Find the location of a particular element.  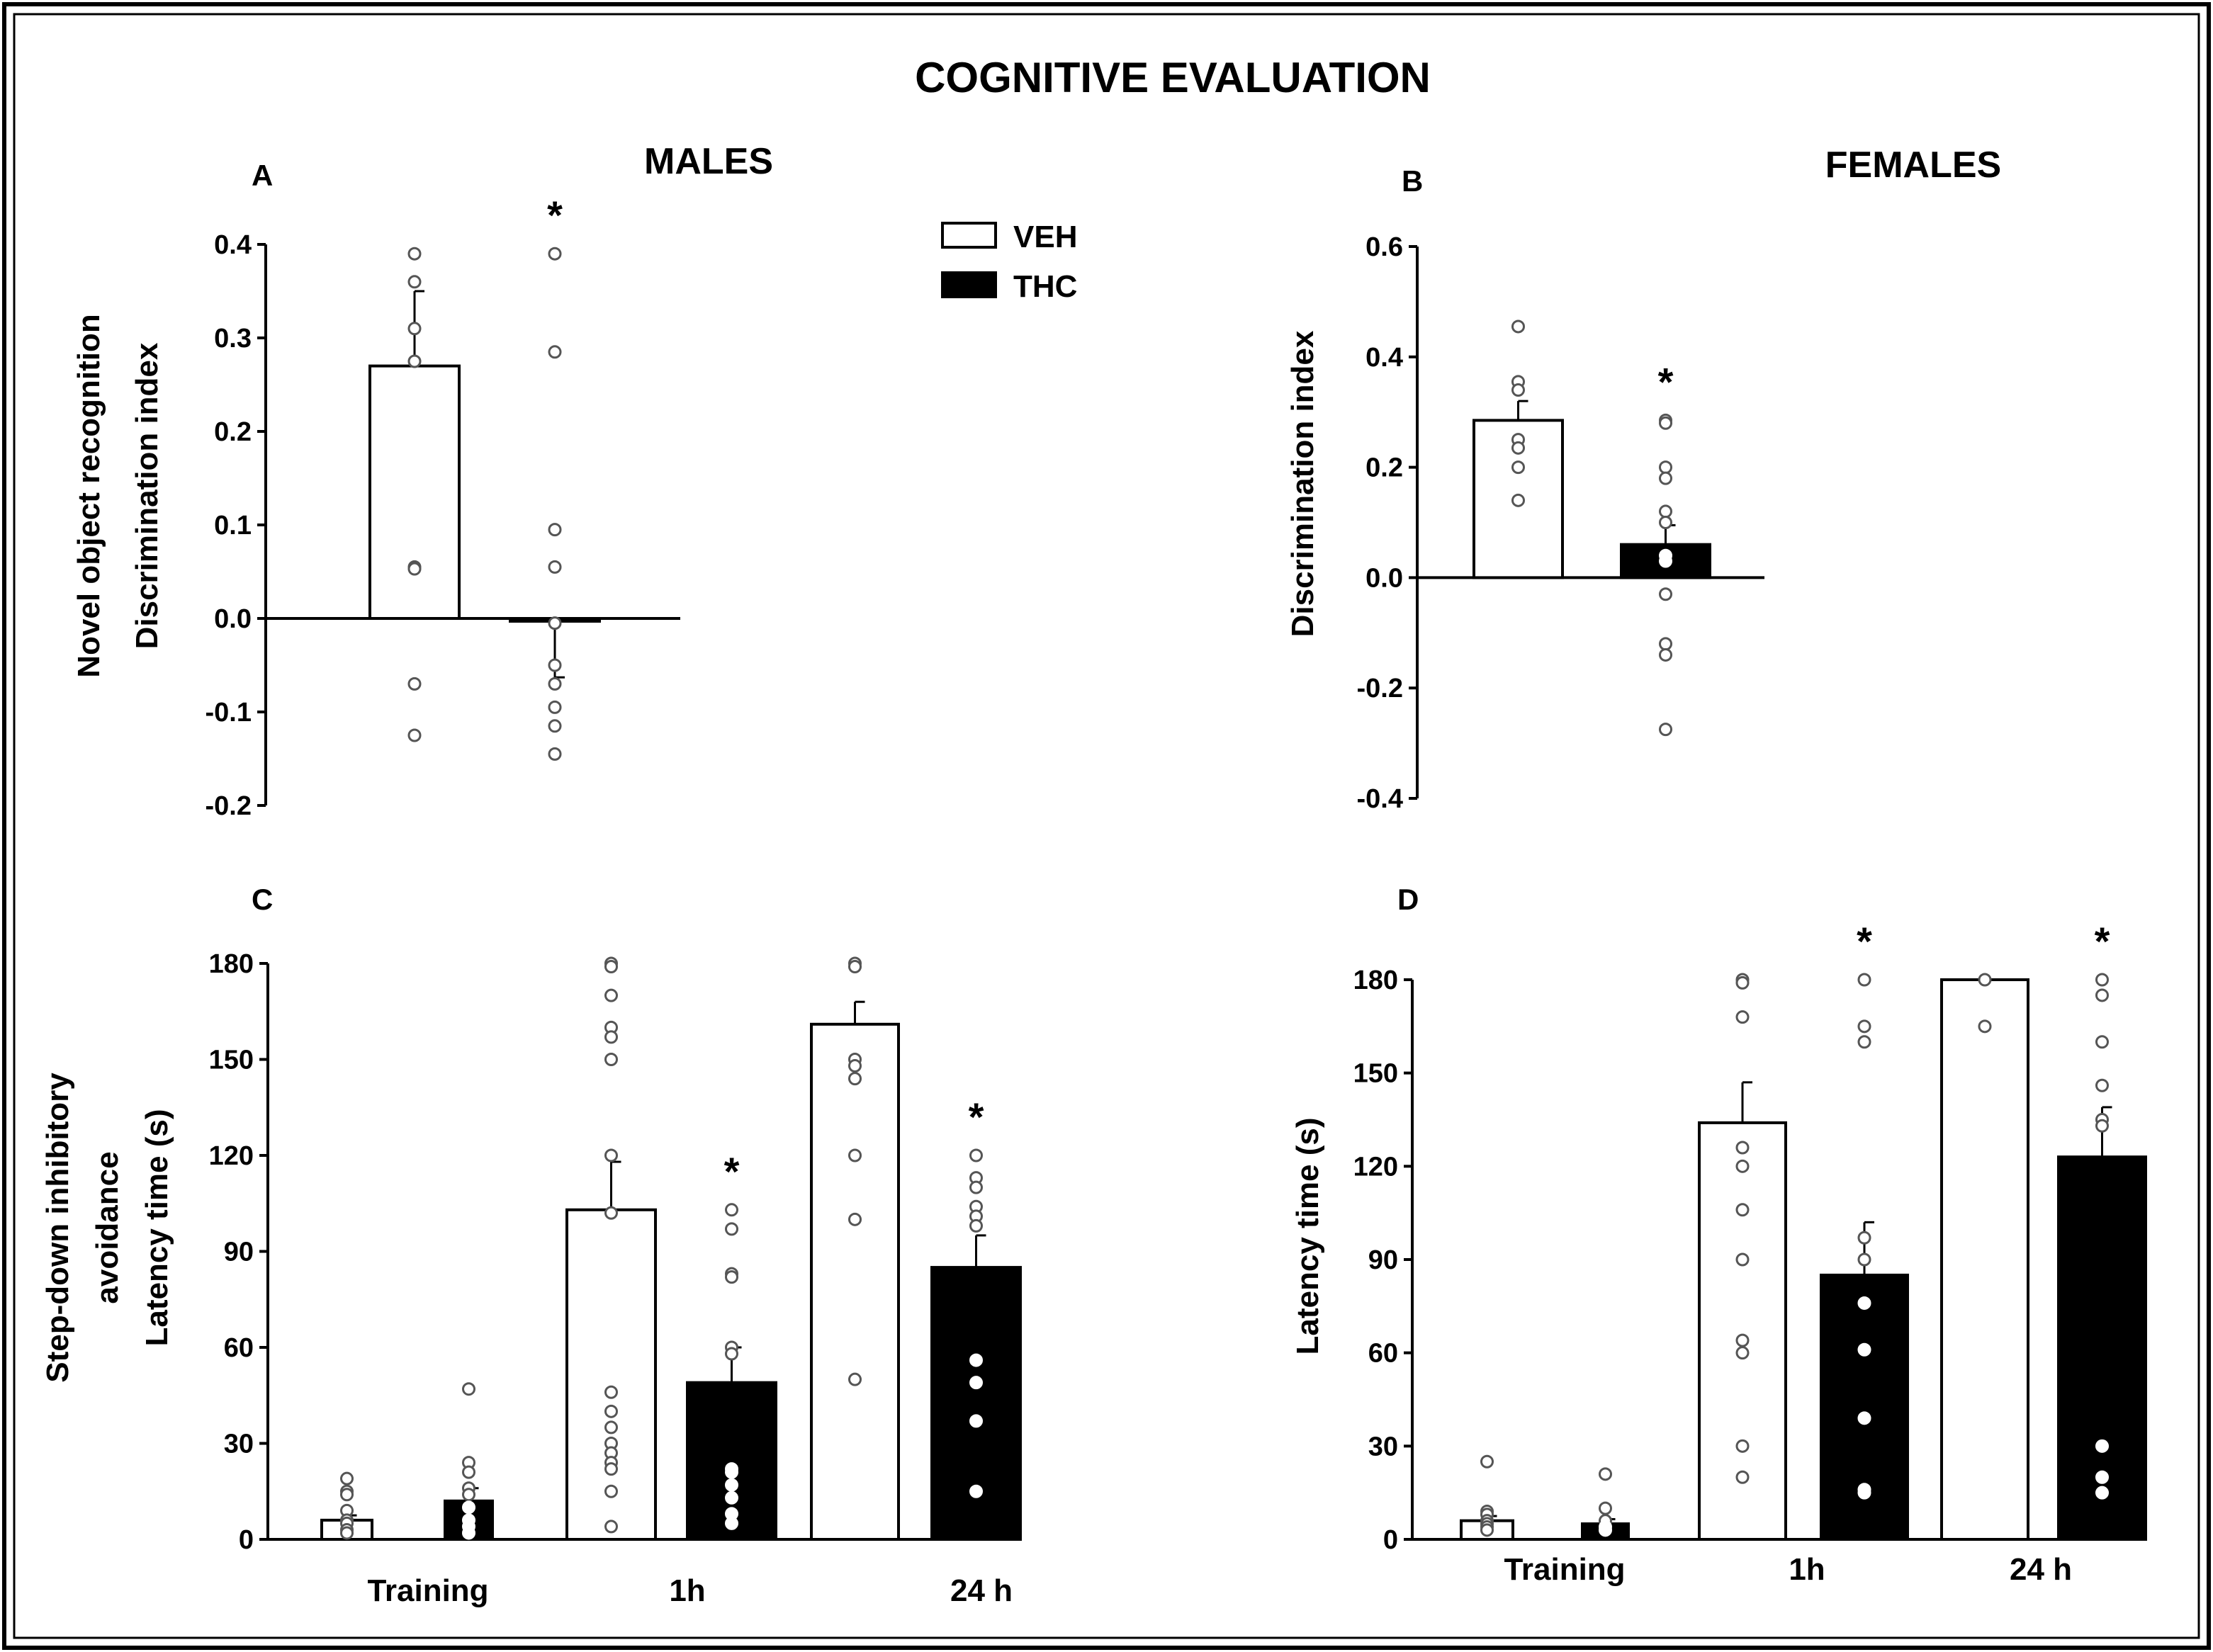

panel-b-y-tick-label: 0.0 is located at coordinates (1384, 578).